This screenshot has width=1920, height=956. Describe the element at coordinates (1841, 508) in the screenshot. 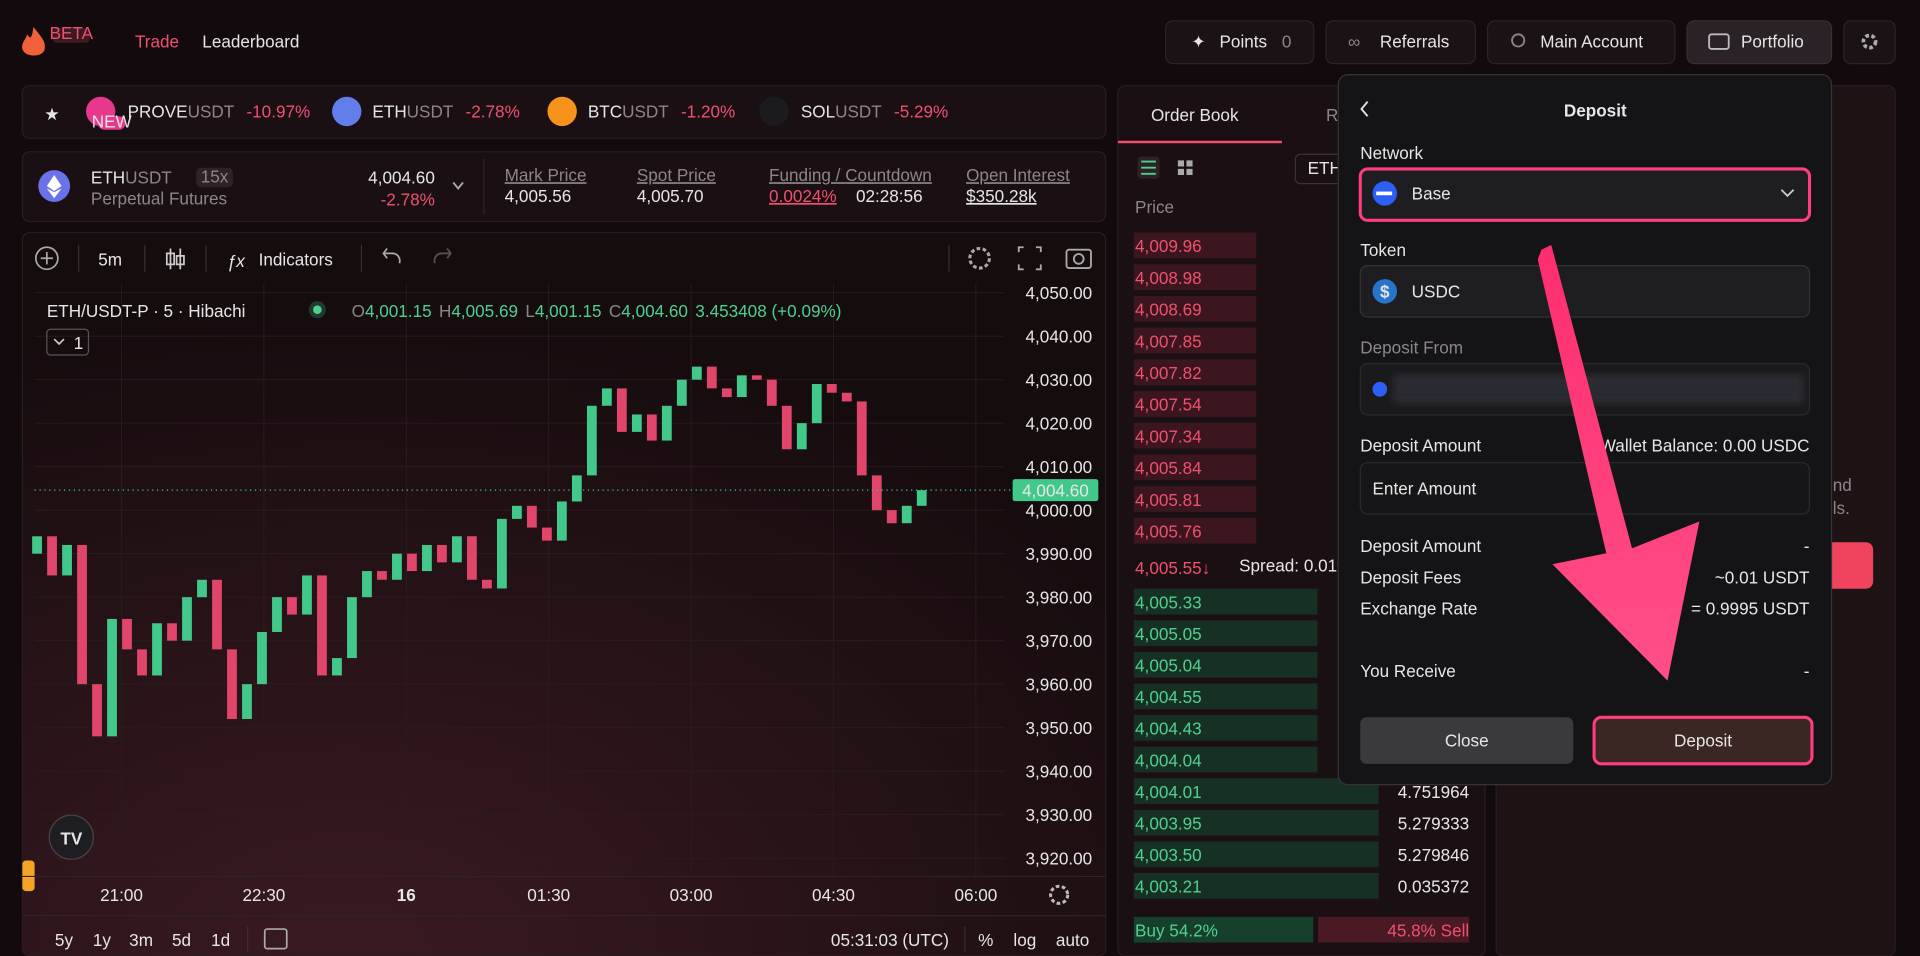

I see `side-text: ls.` at that location.